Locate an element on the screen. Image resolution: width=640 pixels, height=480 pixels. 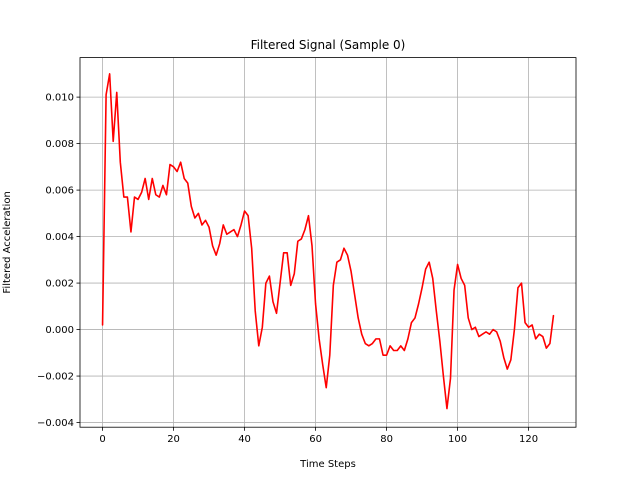
y-tick-label: 0.000 is located at coordinates (59, 330).